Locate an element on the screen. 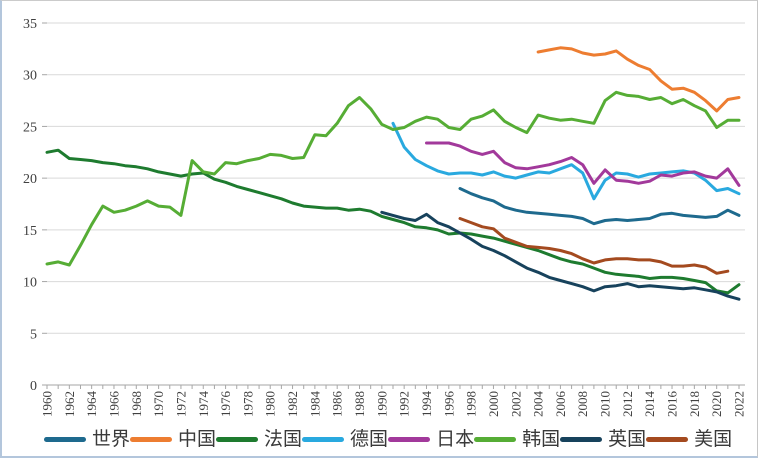  chart-legend: 世界 中国 法国 德国 日本 韩国 英国 美国 is located at coordinates (379, 439).